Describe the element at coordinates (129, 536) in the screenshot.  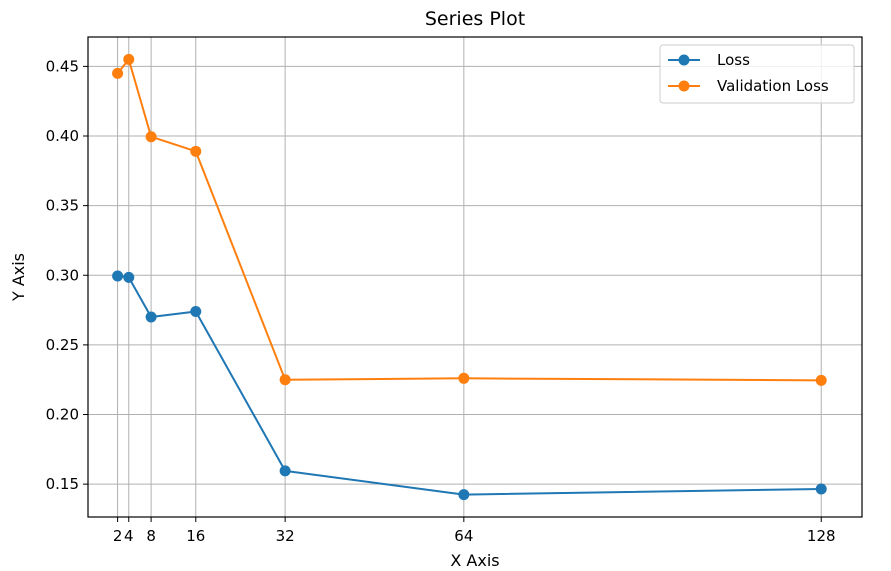
I see `x-tick-label: 4` at that location.